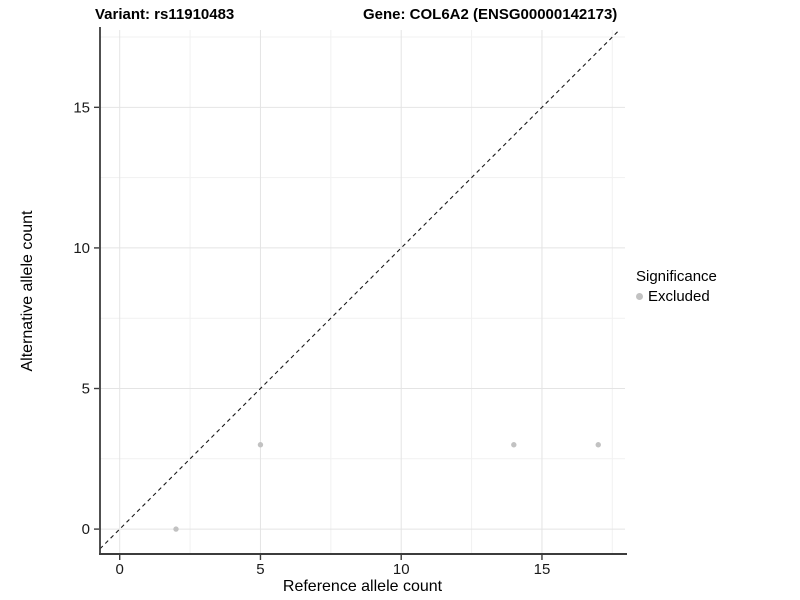 Image resolution: width=800 pixels, height=600 pixels. Describe the element at coordinates (81, 248) in the screenshot. I see `y-tick-label: 10` at that location.